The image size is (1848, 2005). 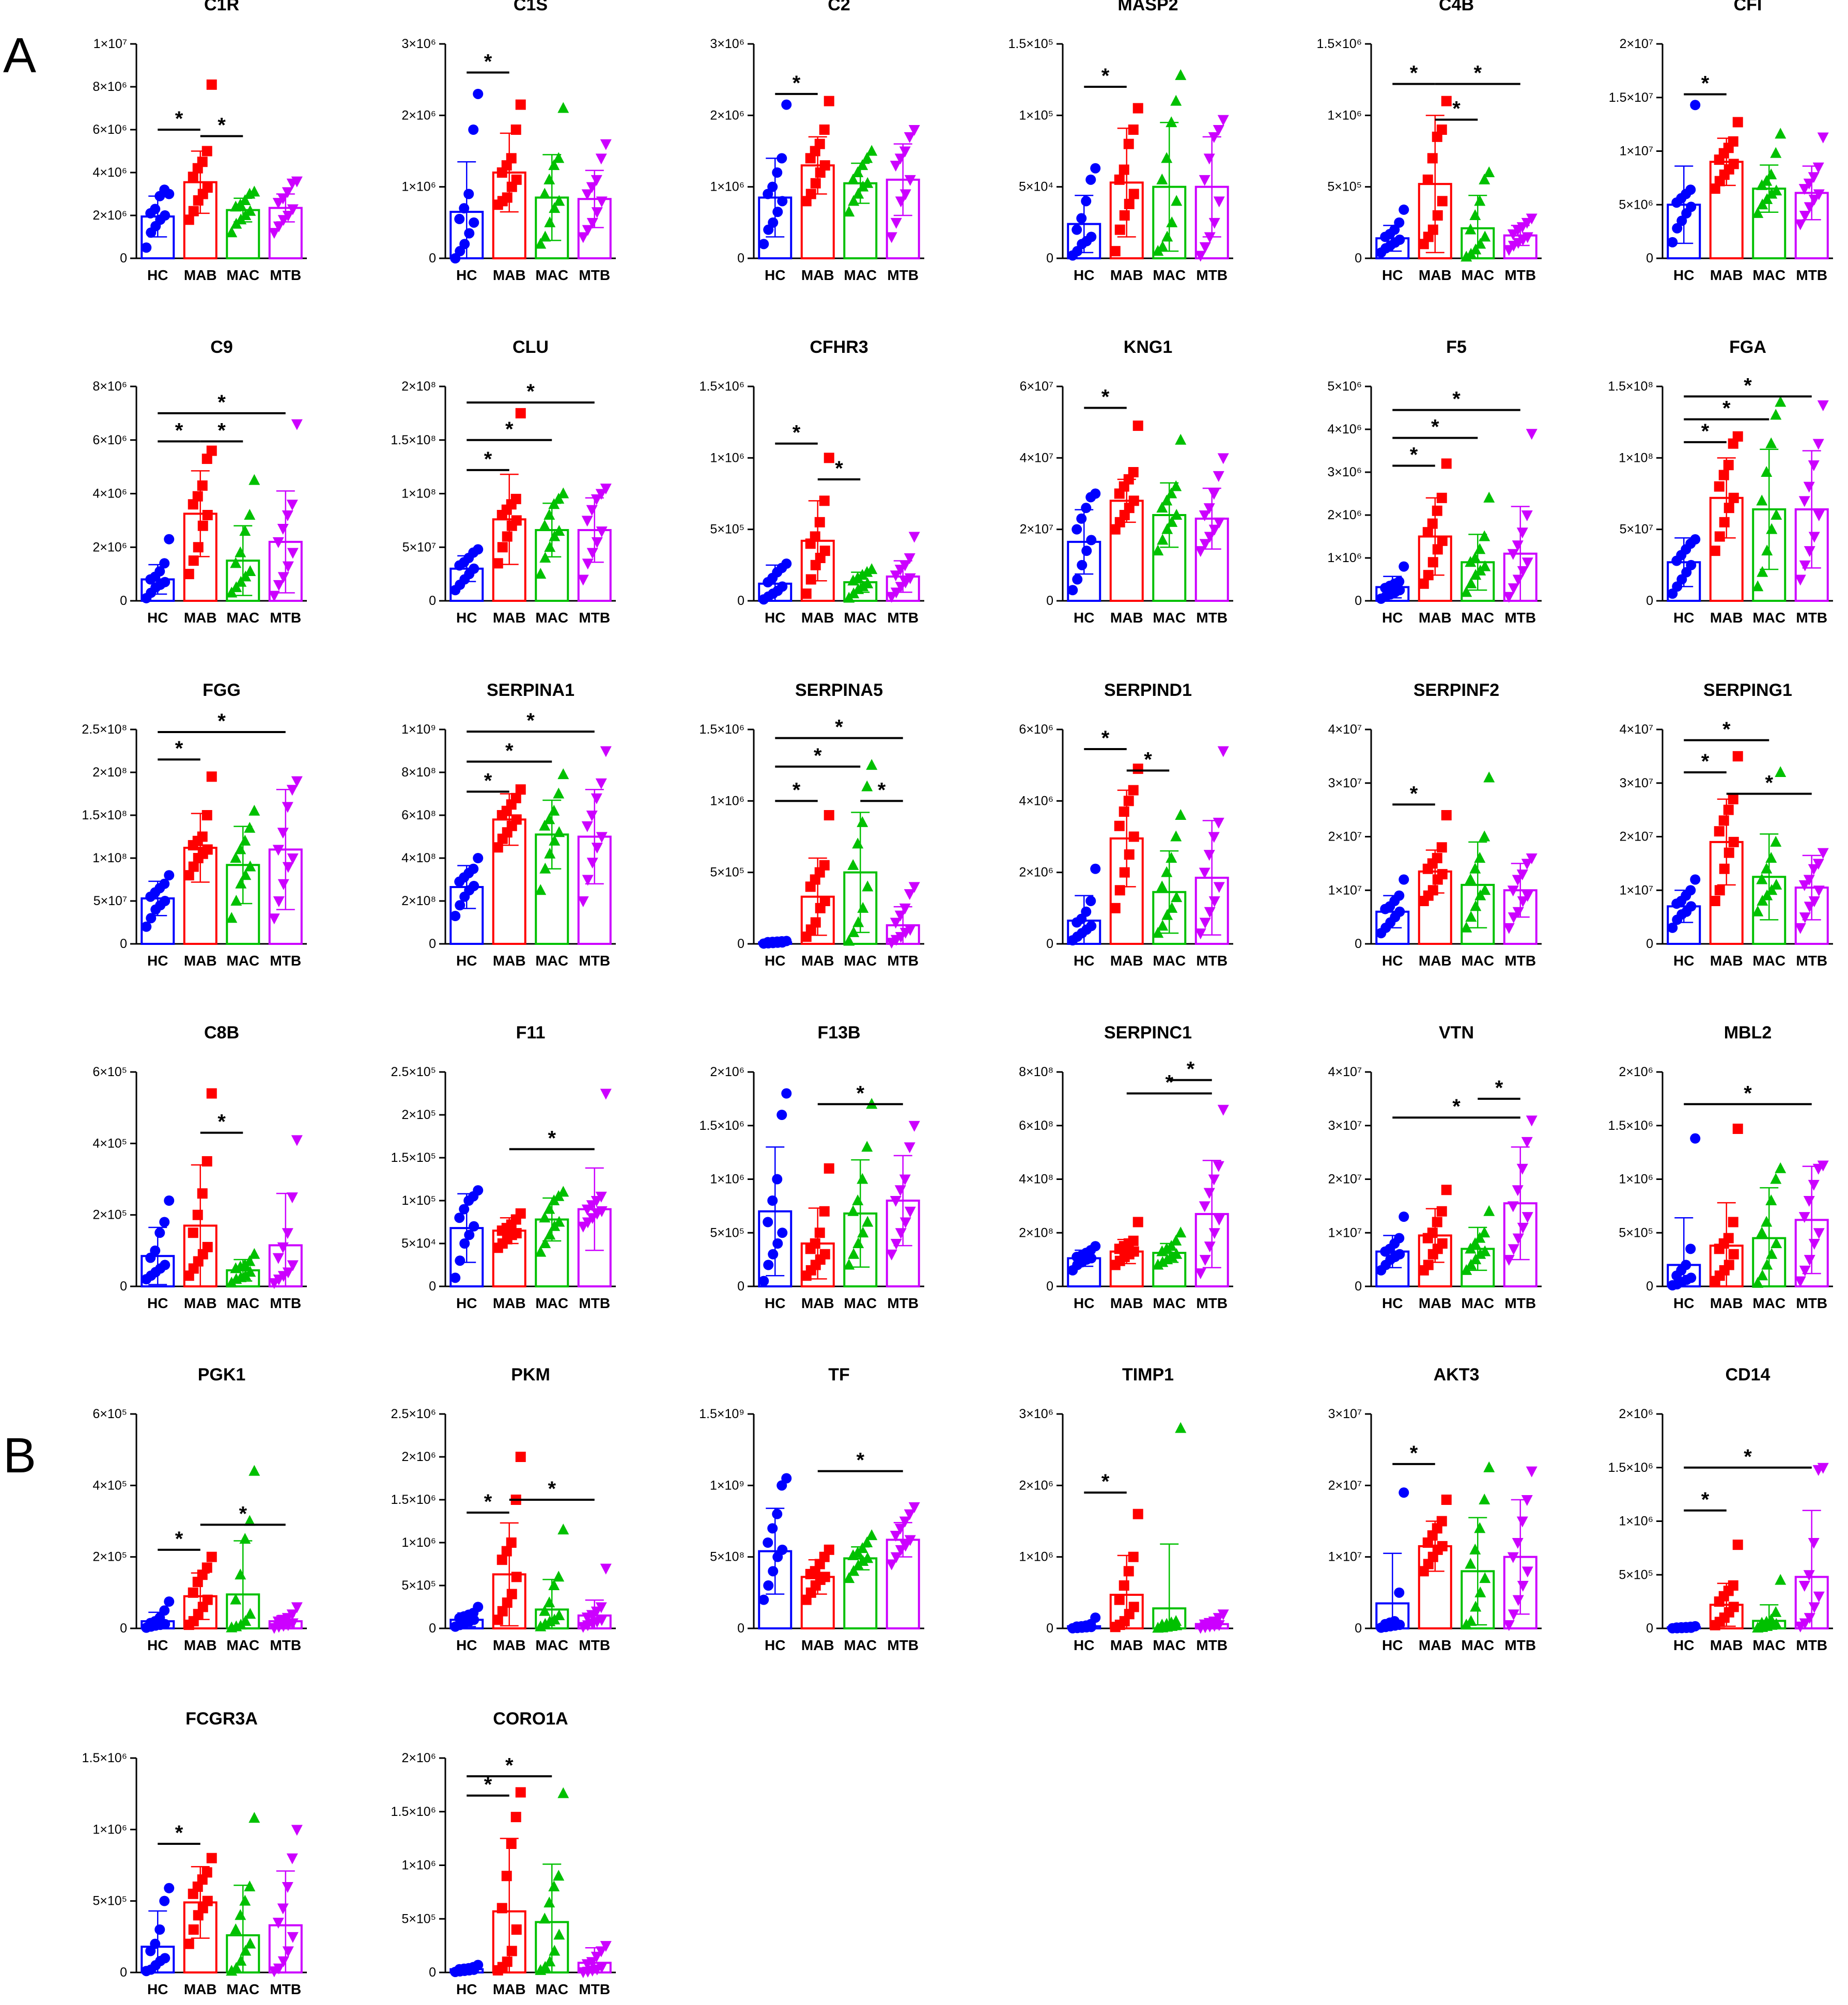 I want to click on significance-star-c9: *, so click(x=222, y=430).